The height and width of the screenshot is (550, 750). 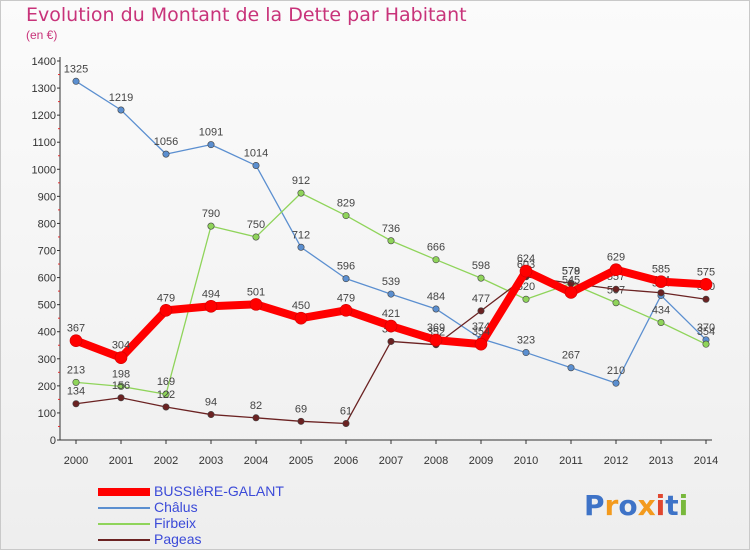 I want to click on data-label: 750, so click(x=256, y=225).